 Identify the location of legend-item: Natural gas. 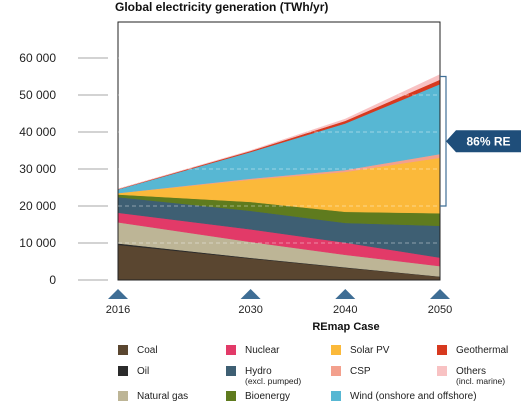
(153, 396).